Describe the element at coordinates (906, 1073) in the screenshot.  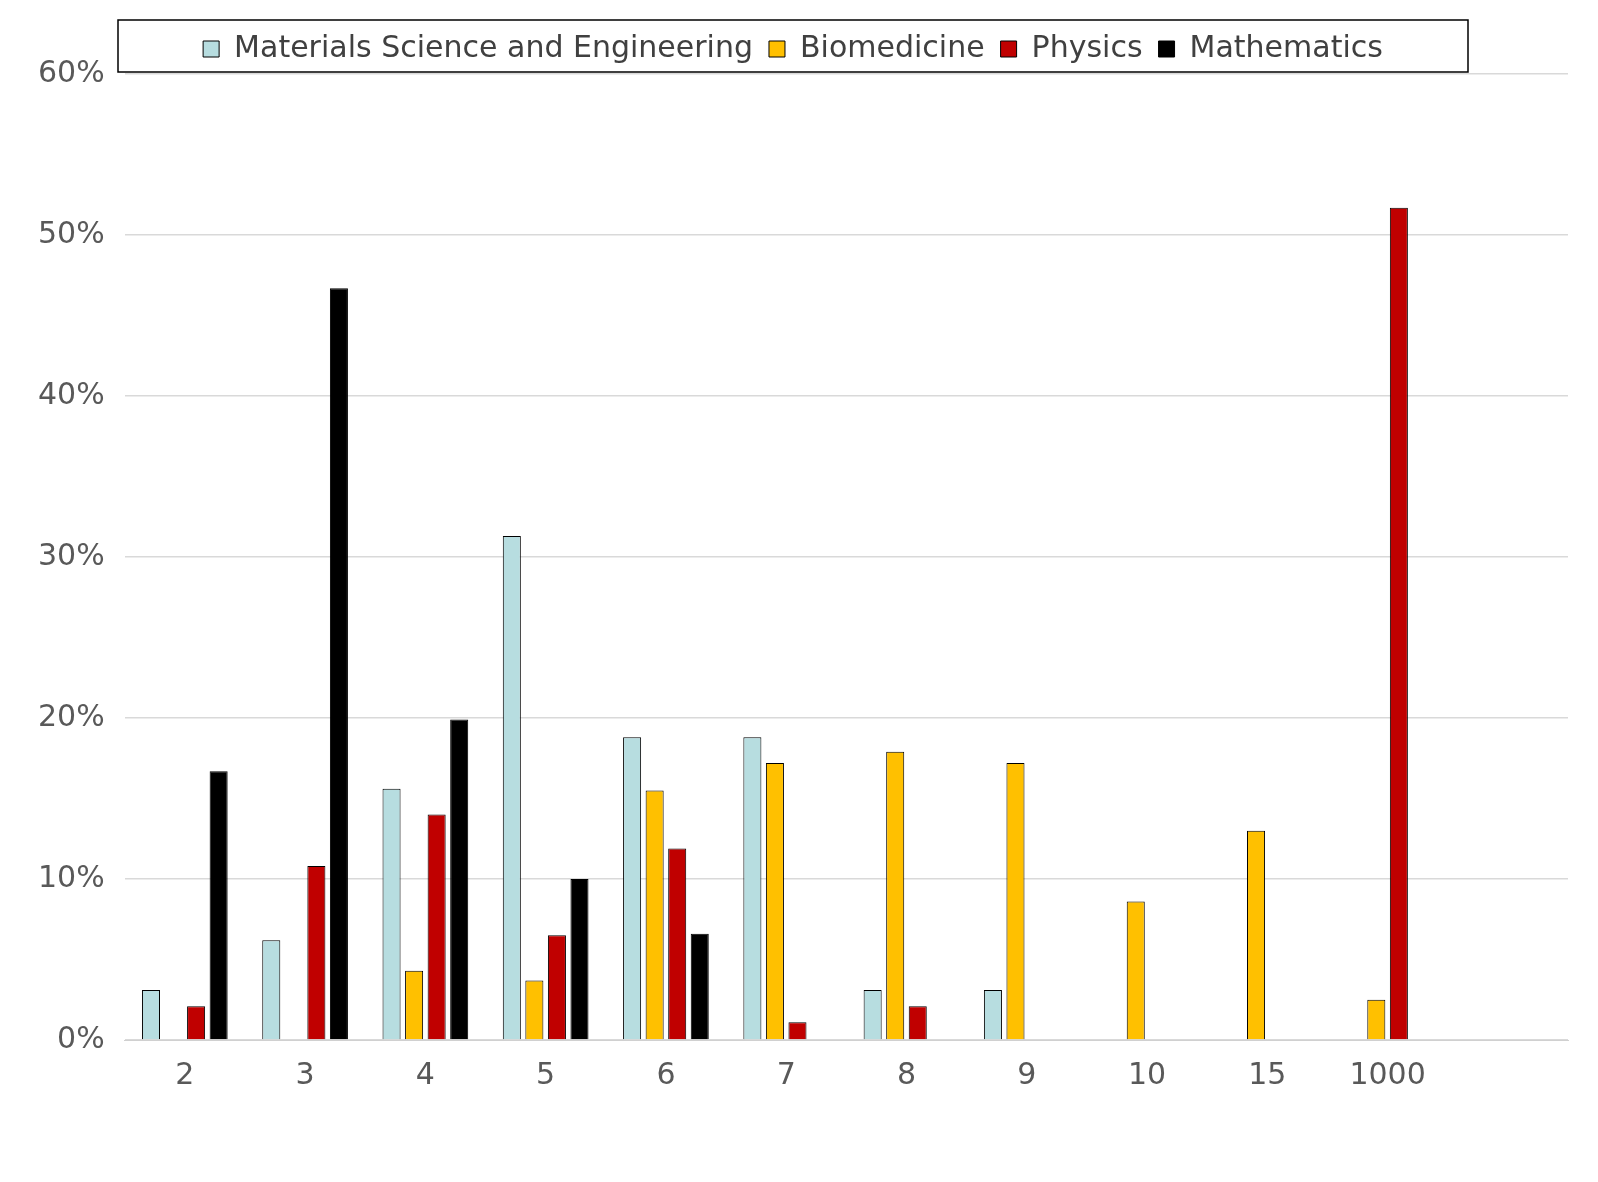
I see `x-tick-label: 8` at that location.